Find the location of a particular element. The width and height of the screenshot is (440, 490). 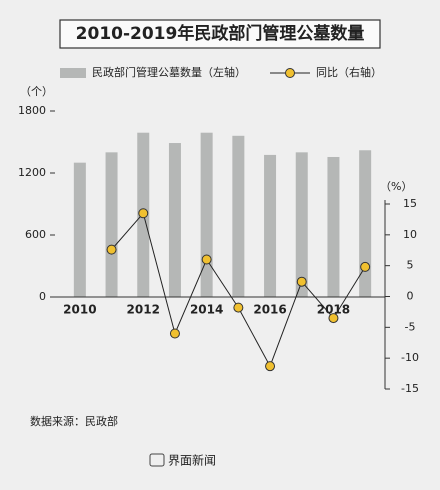

source: 数据来源：民政部 is located at coordinates (74, 421).